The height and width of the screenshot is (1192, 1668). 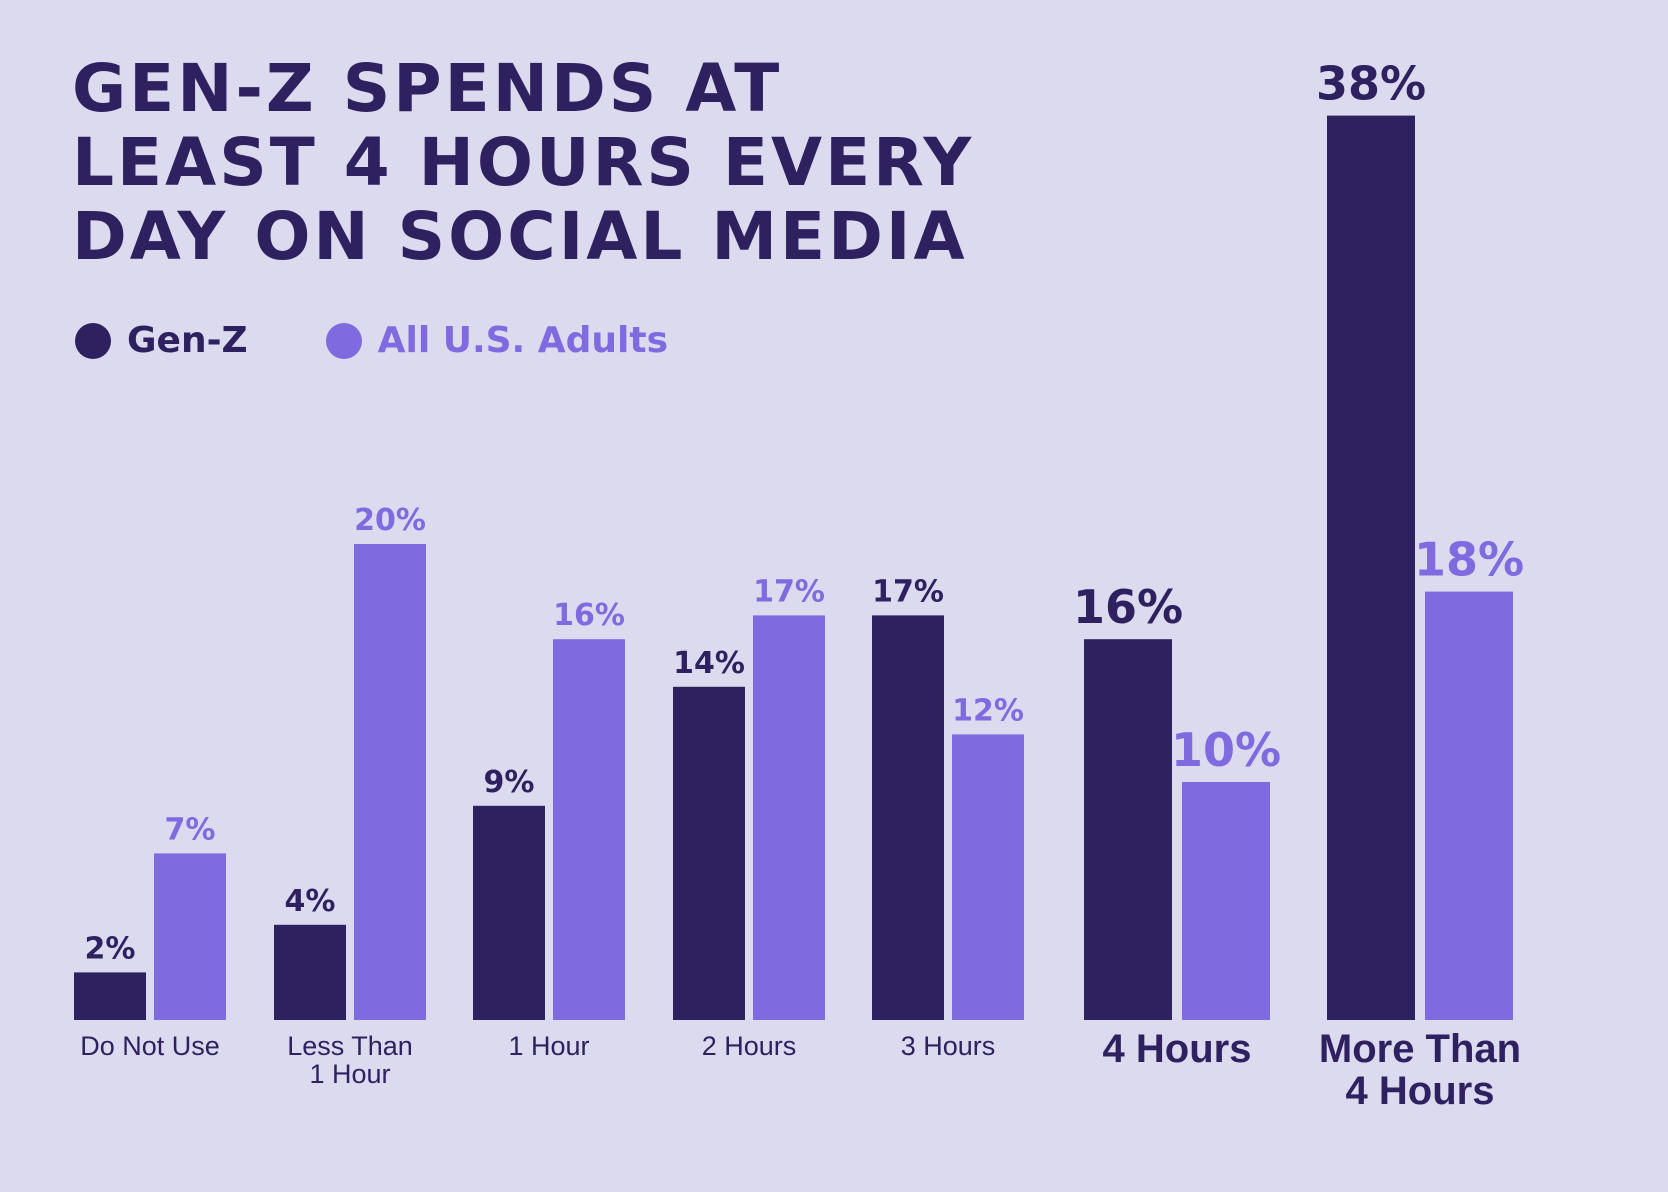 What do you see at coordinates (522, 340) in the screenshot?
I see `legend-label-adults: All U.S. Adults` at bounding box center [522, 340].